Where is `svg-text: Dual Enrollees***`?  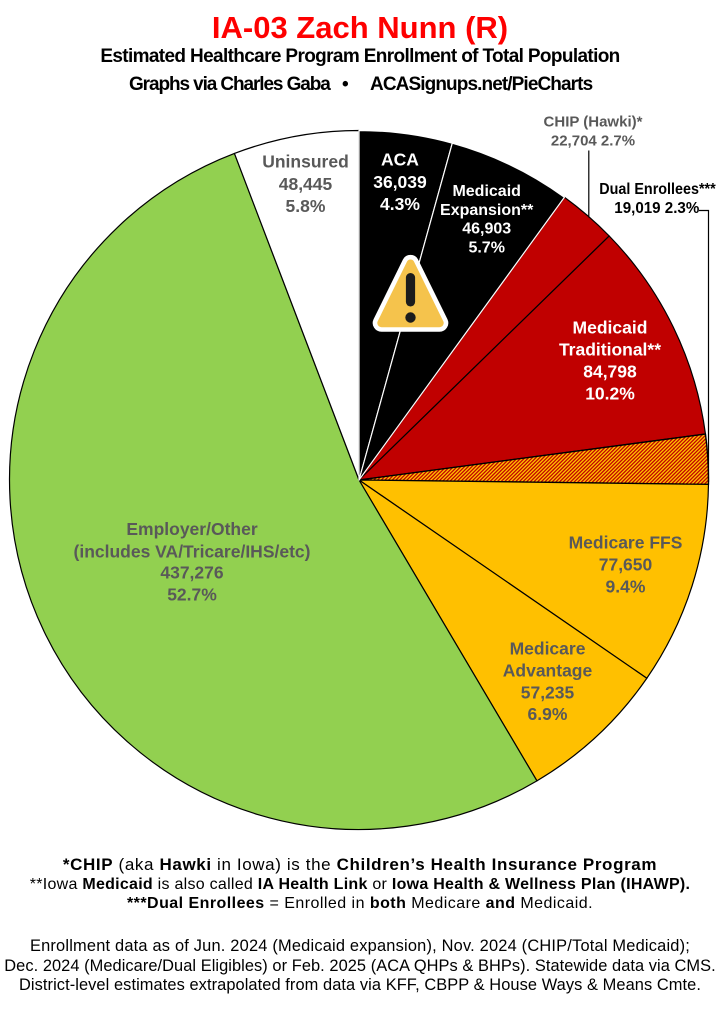
svg-text: Dual Enrollees*** is located at coordinates (657, 189).